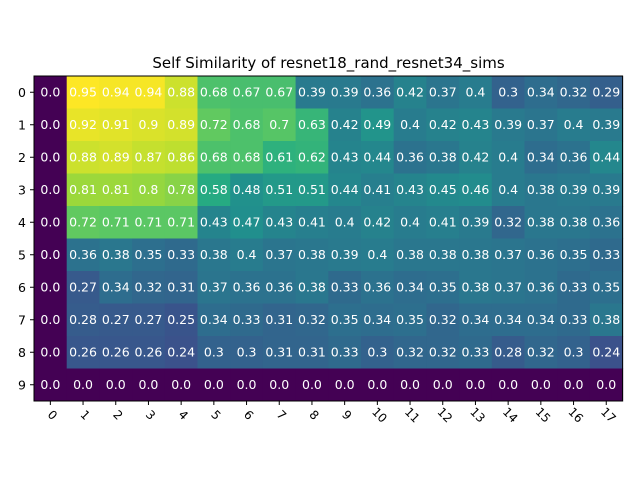 The image size is (640, 480). What do you see at coordinates (83, 221) in the screenshot?
I see `cell-value-label: 0.72` at bounding box center [83, 221].